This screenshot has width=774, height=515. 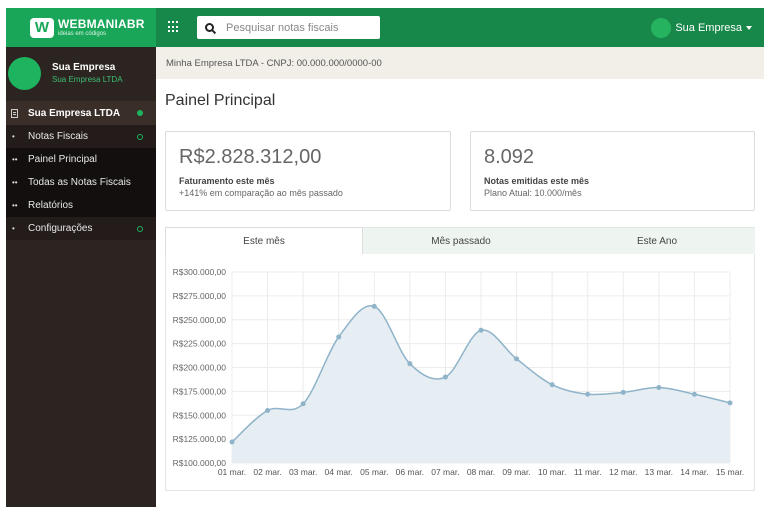 I want to click on user-menu: Sua Empresa, so click(x=701, y=27).